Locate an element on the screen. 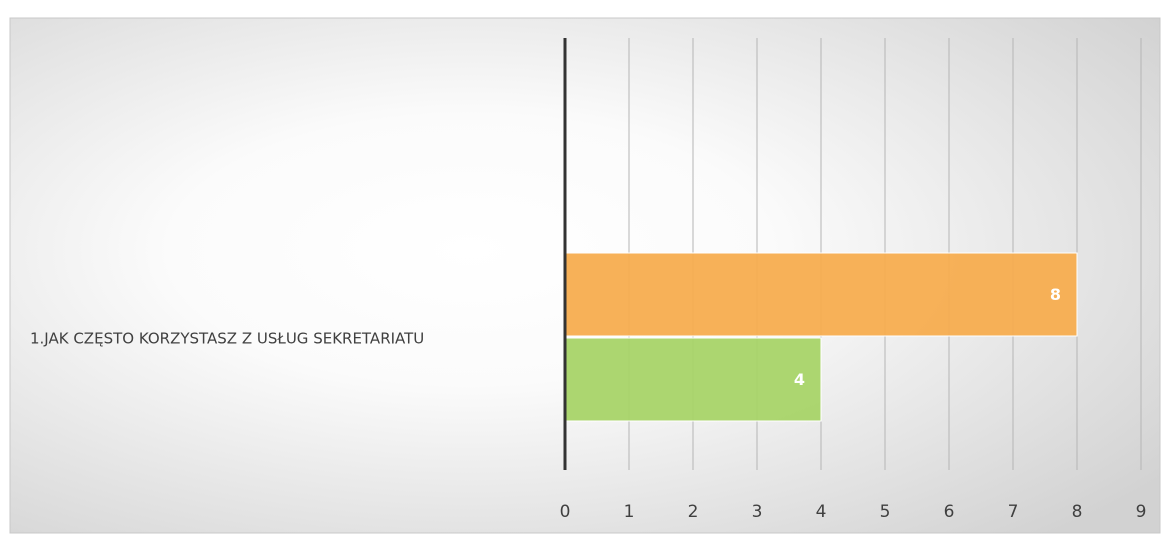 This screenshot has width=1164, height=534. x-tick-label: 5 is located at coordinates (885, 512).